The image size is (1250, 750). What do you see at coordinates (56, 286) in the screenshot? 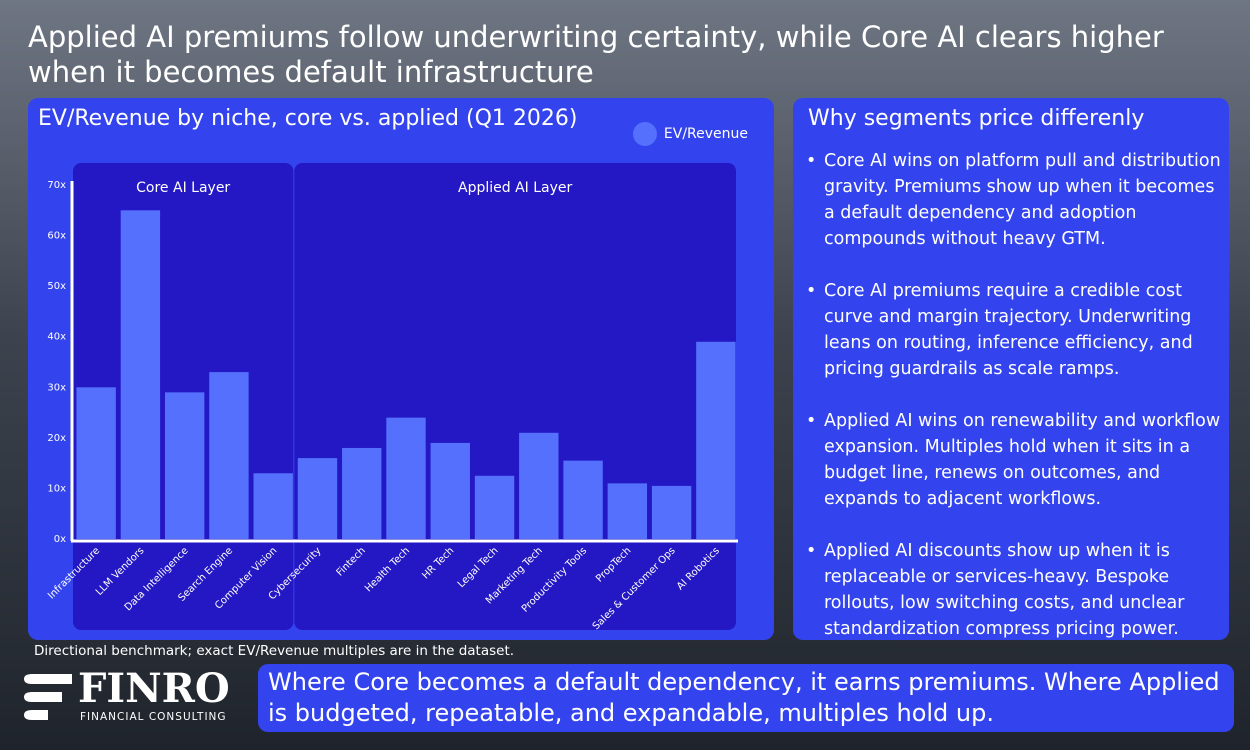
I see `y-tick-label: 50x` at bounding box center [56, 286].